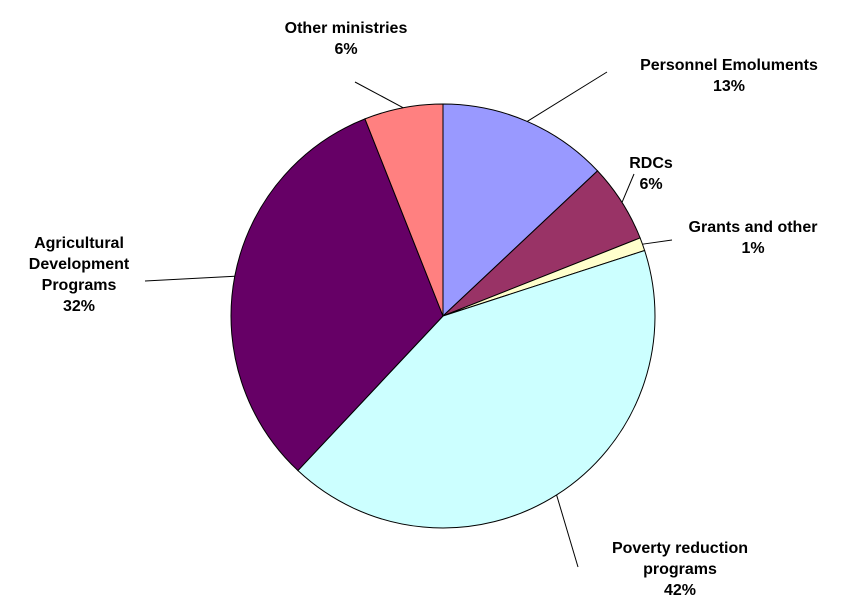 Image resolution: width=844 pixels, height=606 pixels. I want to click on pie-slice-personnel-emoluments, so click(520, 210).